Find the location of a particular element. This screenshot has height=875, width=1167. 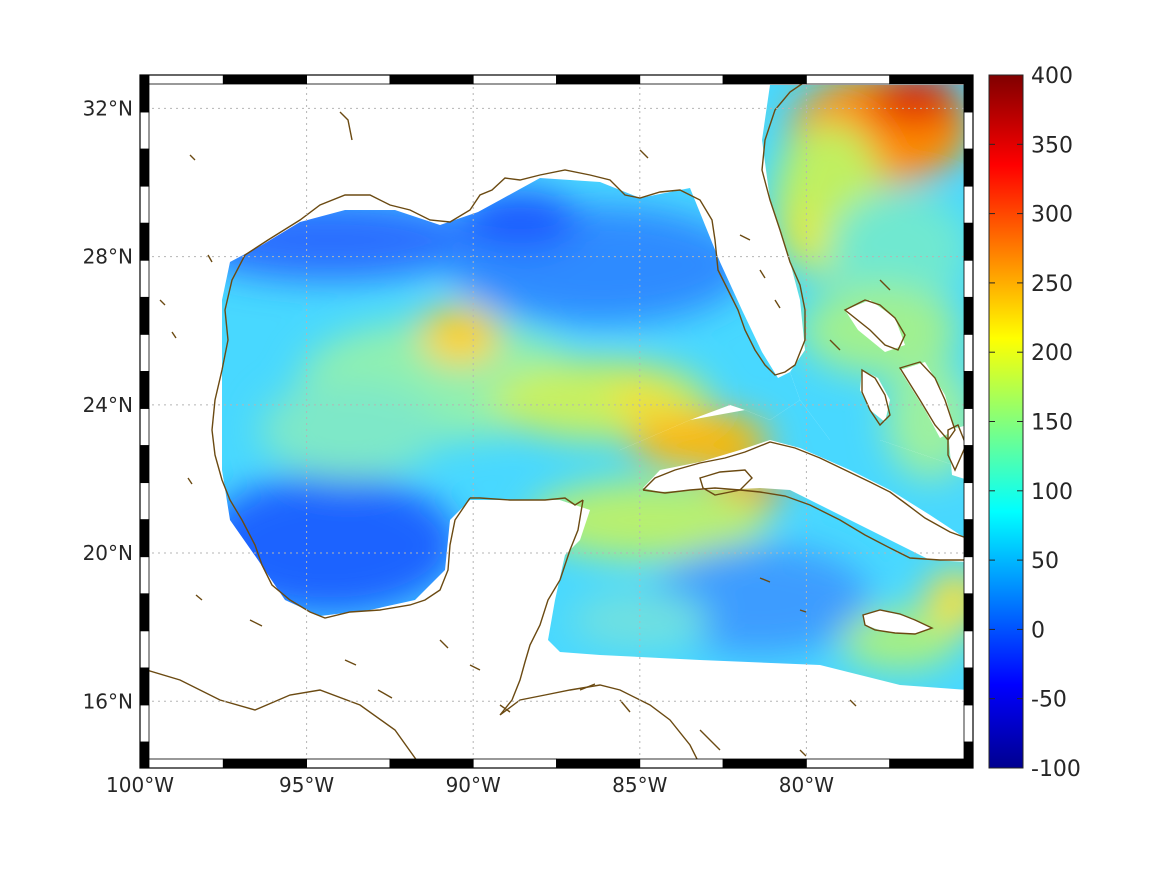

lon-tick-label: 85°W is located at coordinates (639, 785).